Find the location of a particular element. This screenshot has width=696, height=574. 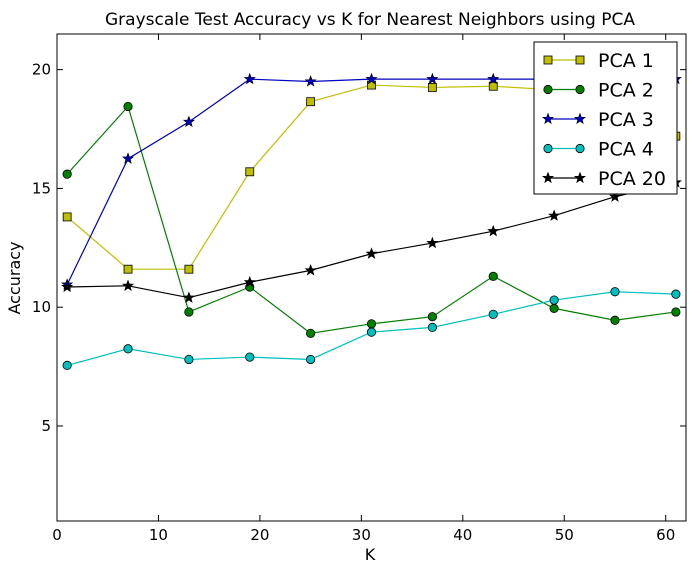

legend: PCA 1 PCA 2 PCA 3 PCA 4 PCA 20 is located at coordinates (605, 118).